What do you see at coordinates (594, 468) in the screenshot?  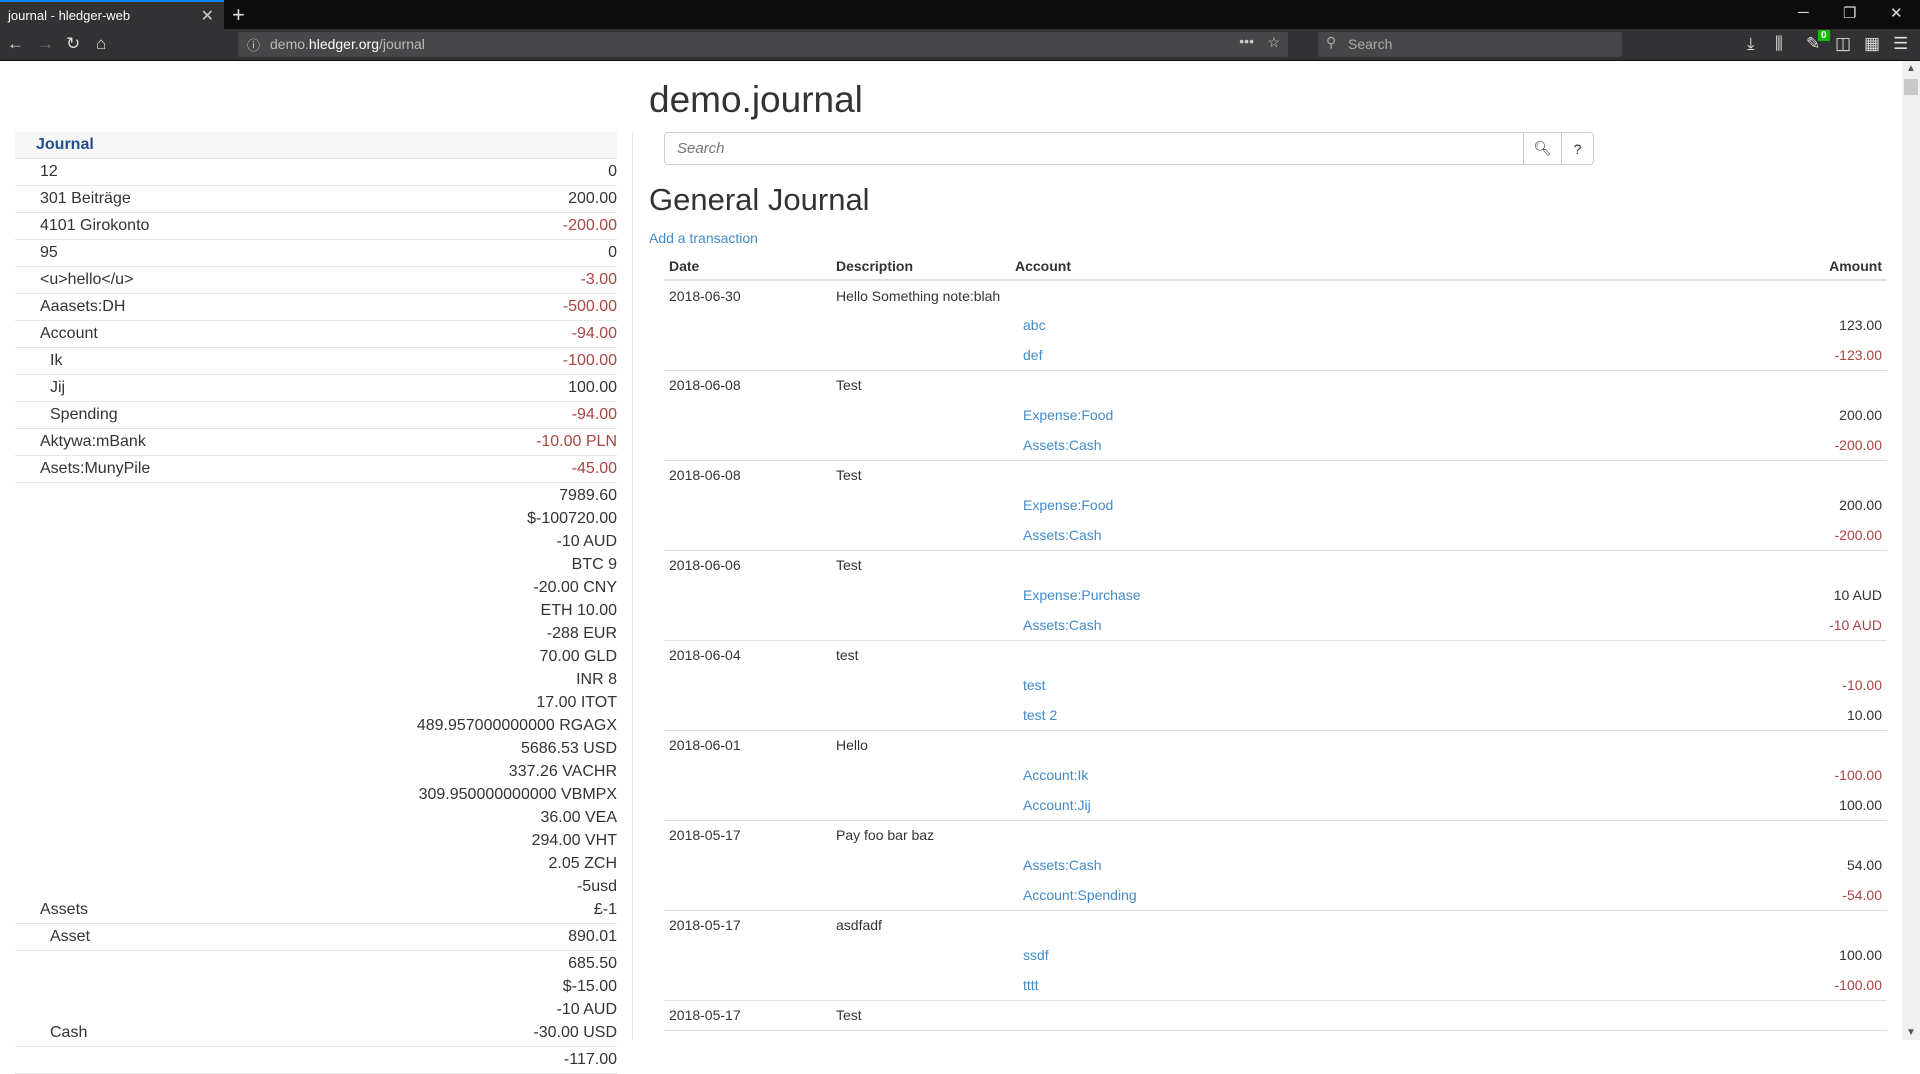 I see `balance-amount: -45.00` at bounding box center [594, 468].